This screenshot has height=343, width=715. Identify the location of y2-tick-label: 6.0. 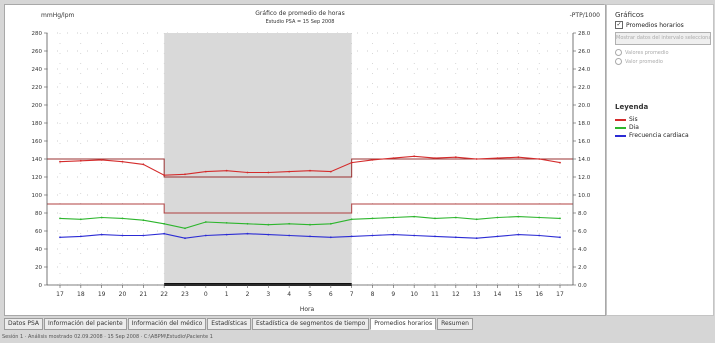
(582, 232).